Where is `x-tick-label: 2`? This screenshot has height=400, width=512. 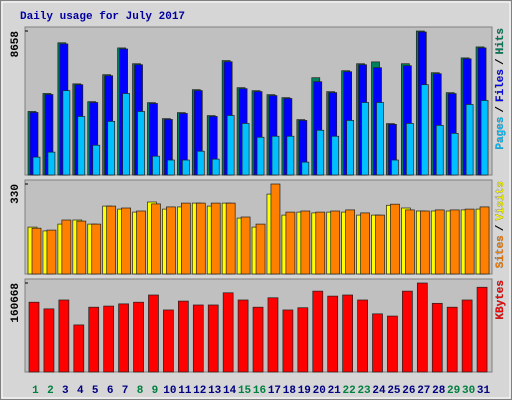 x-tick-label: 2 is located at coordinates (50, 391).